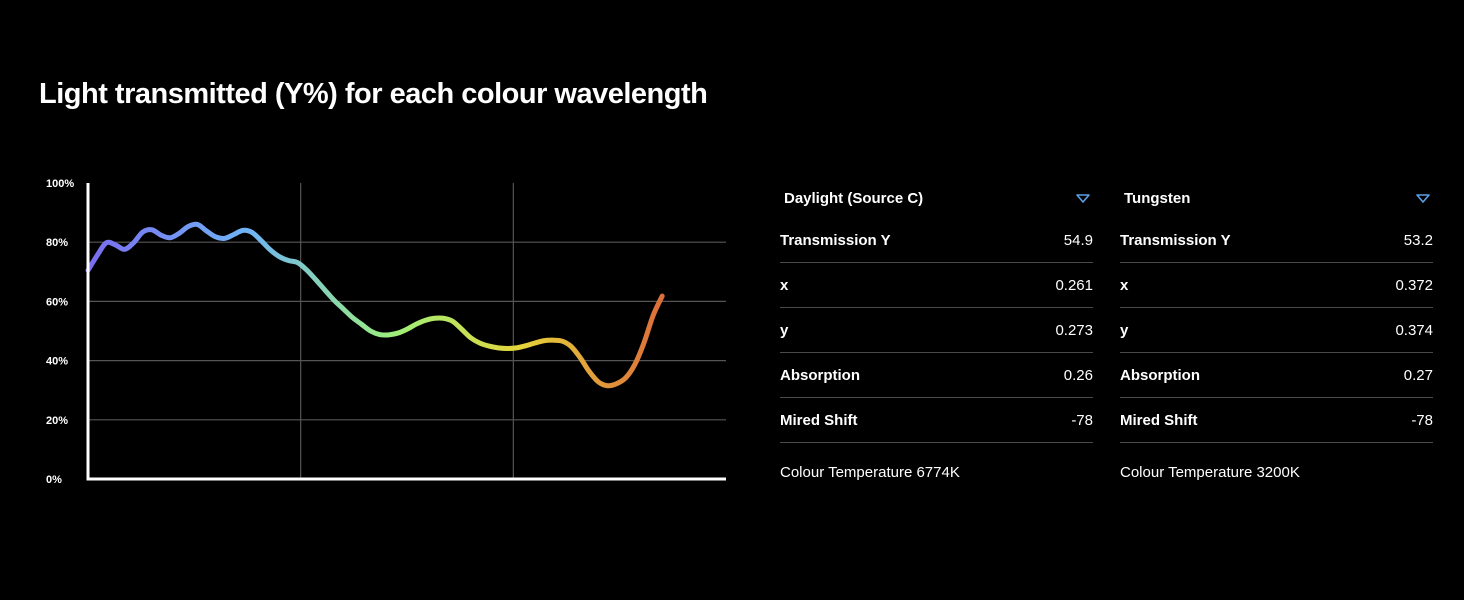  I want to click on tungsten-row-x: x 0.372, so click(1276, 285).